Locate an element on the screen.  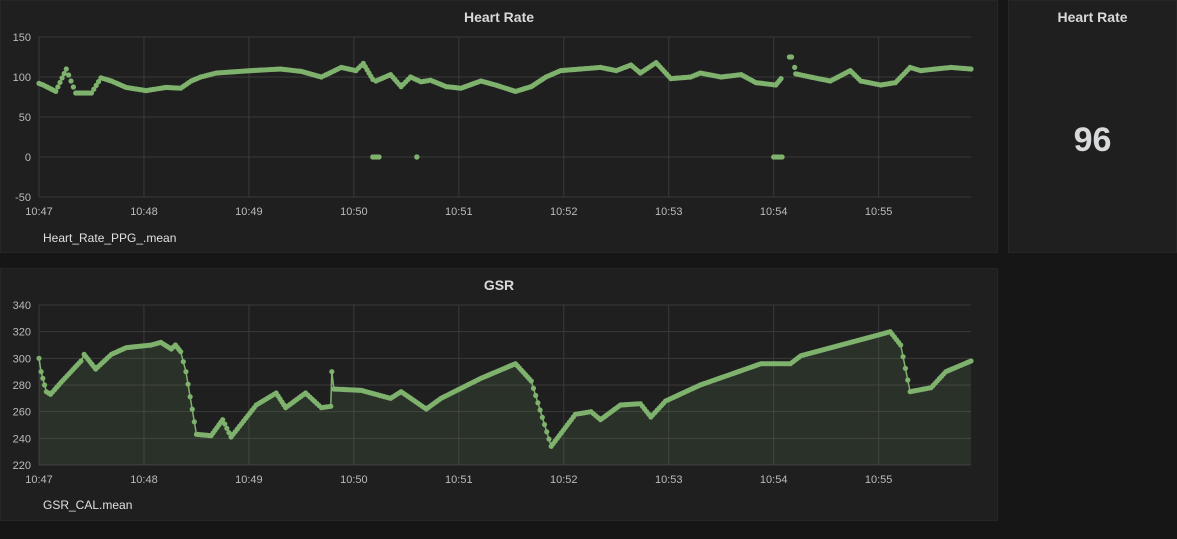
y-tick-label: 300 is located at coordinates (22, 359).